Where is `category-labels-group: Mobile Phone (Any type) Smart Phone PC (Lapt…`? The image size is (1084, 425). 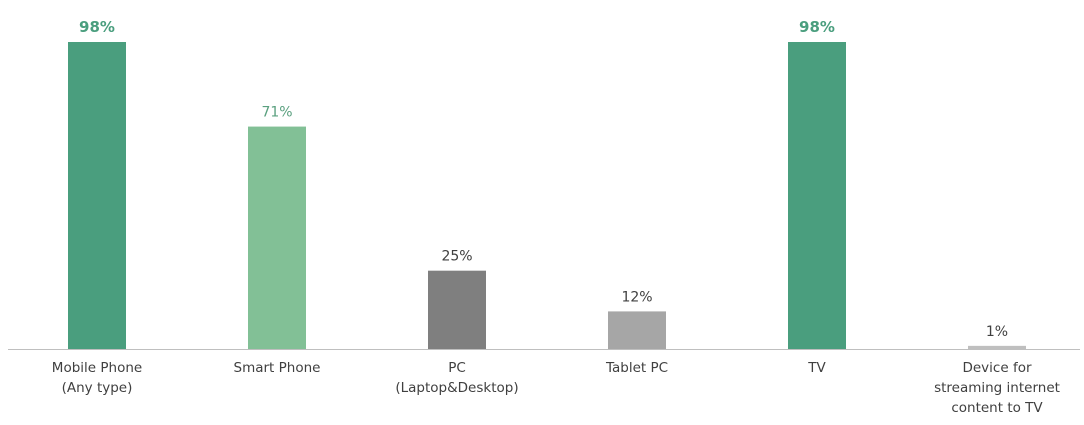
category-labels-group: Mobile Phone (Any type) Smart Phone PC (Lapt… is located at coordinates (556, 388).